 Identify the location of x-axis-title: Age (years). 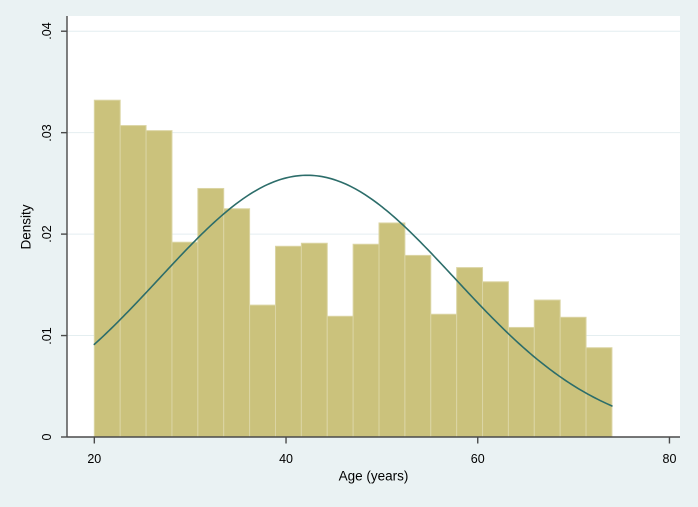
(373, 476).